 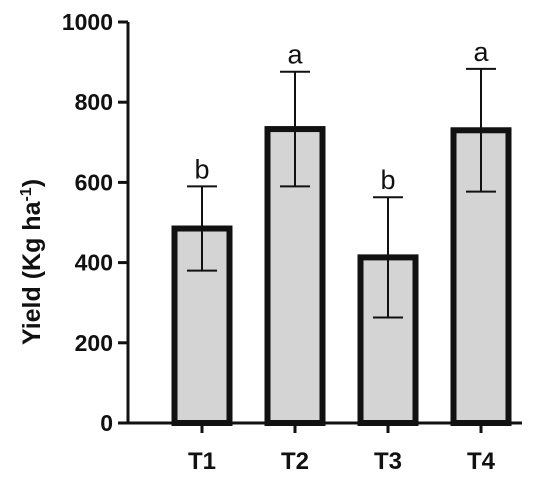 I want to click on x-tick-label-T4: T4, so click(x=481, y=461).